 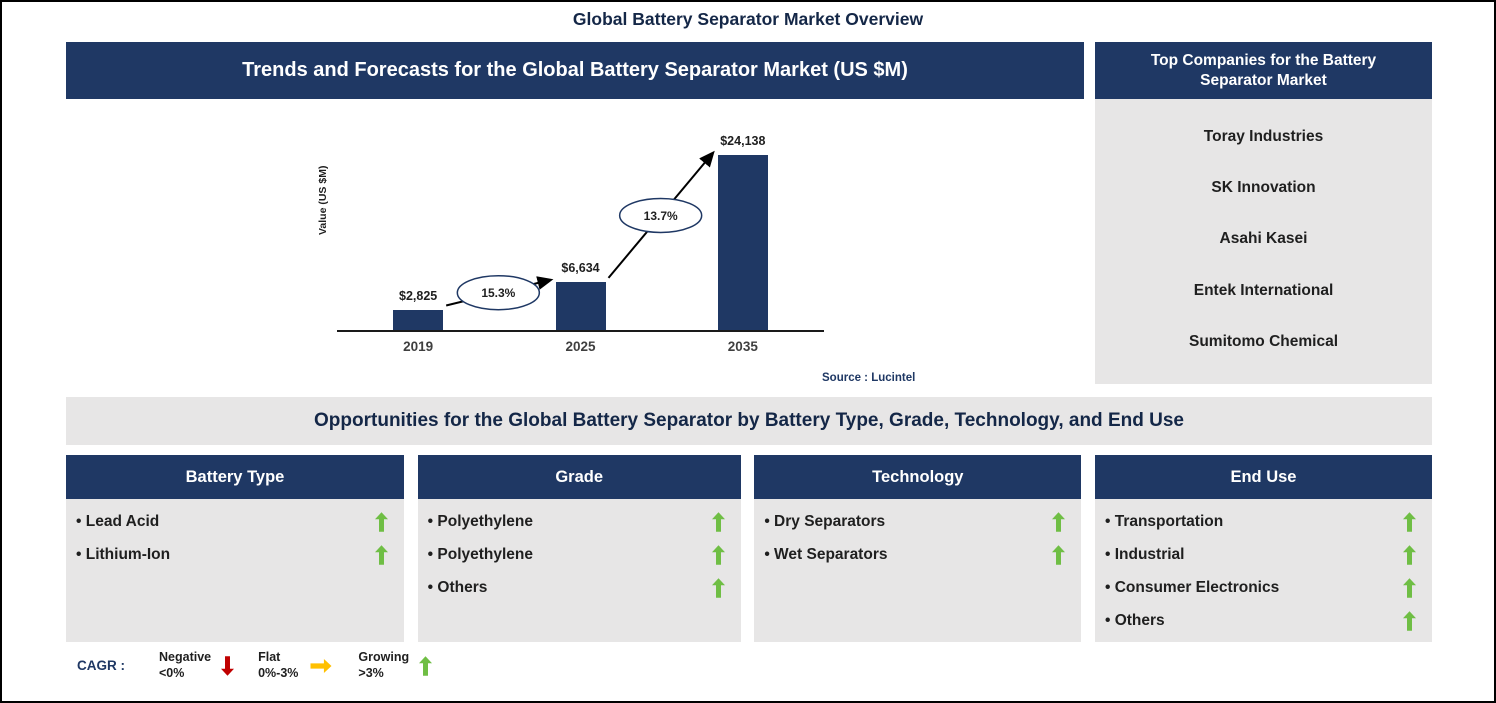 What do you see at coordinates (235, 477) in the screenshot?
I see `column-header: Battery Type` at bounding box center [235, 477].